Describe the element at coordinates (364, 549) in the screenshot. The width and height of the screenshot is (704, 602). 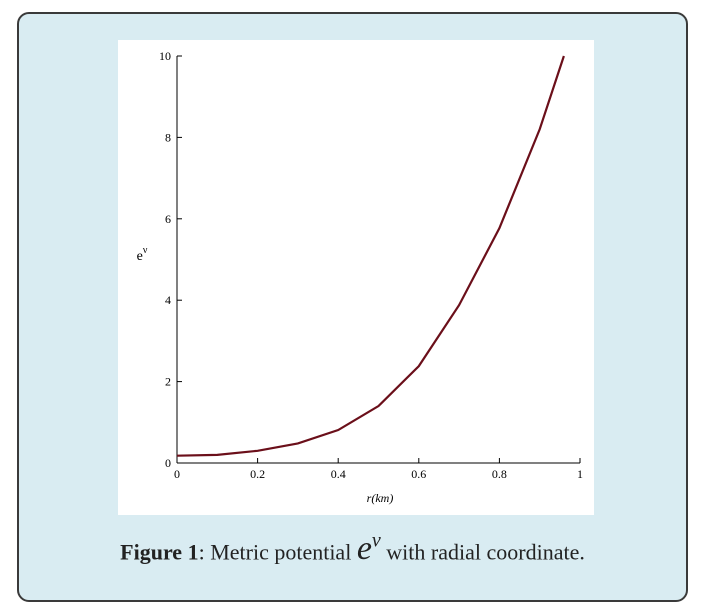
I see `caption-math-base: e` at that location.